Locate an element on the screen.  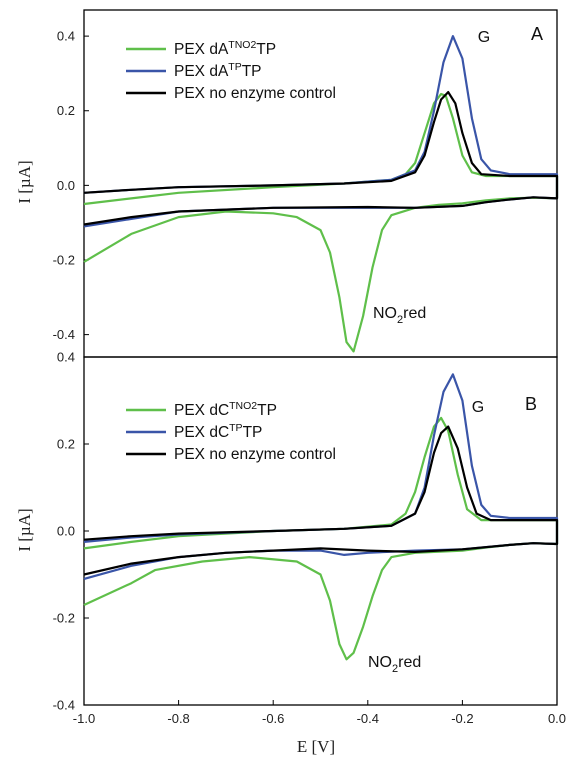
legend-entry: PEX dATPTP is located at coordinates (218, 70).